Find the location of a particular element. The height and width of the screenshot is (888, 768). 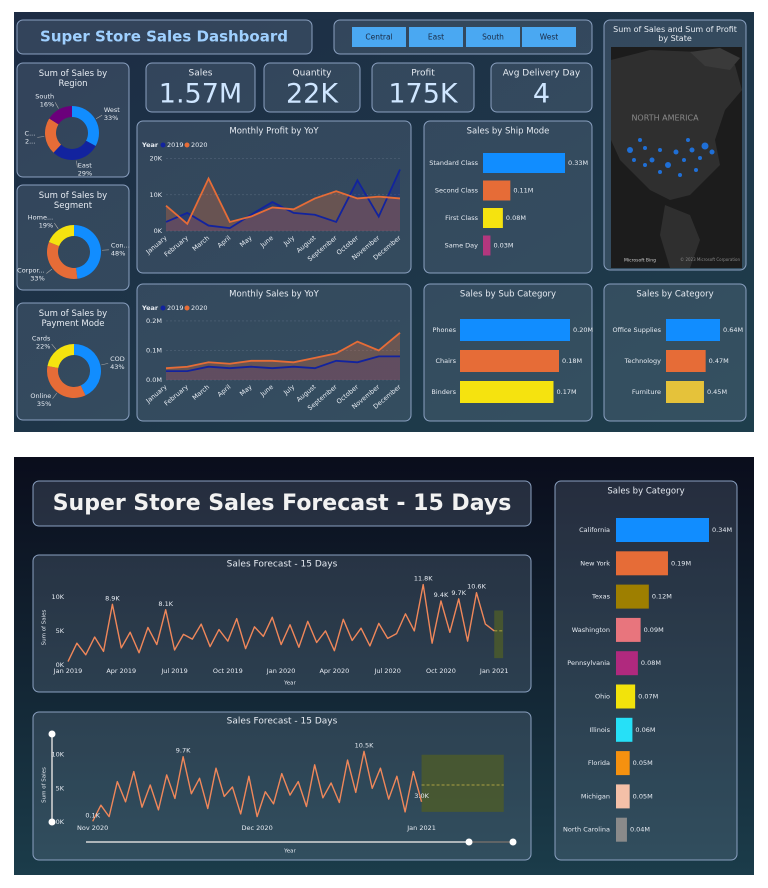

slicer-label: South is located at coordinates (493, 37).